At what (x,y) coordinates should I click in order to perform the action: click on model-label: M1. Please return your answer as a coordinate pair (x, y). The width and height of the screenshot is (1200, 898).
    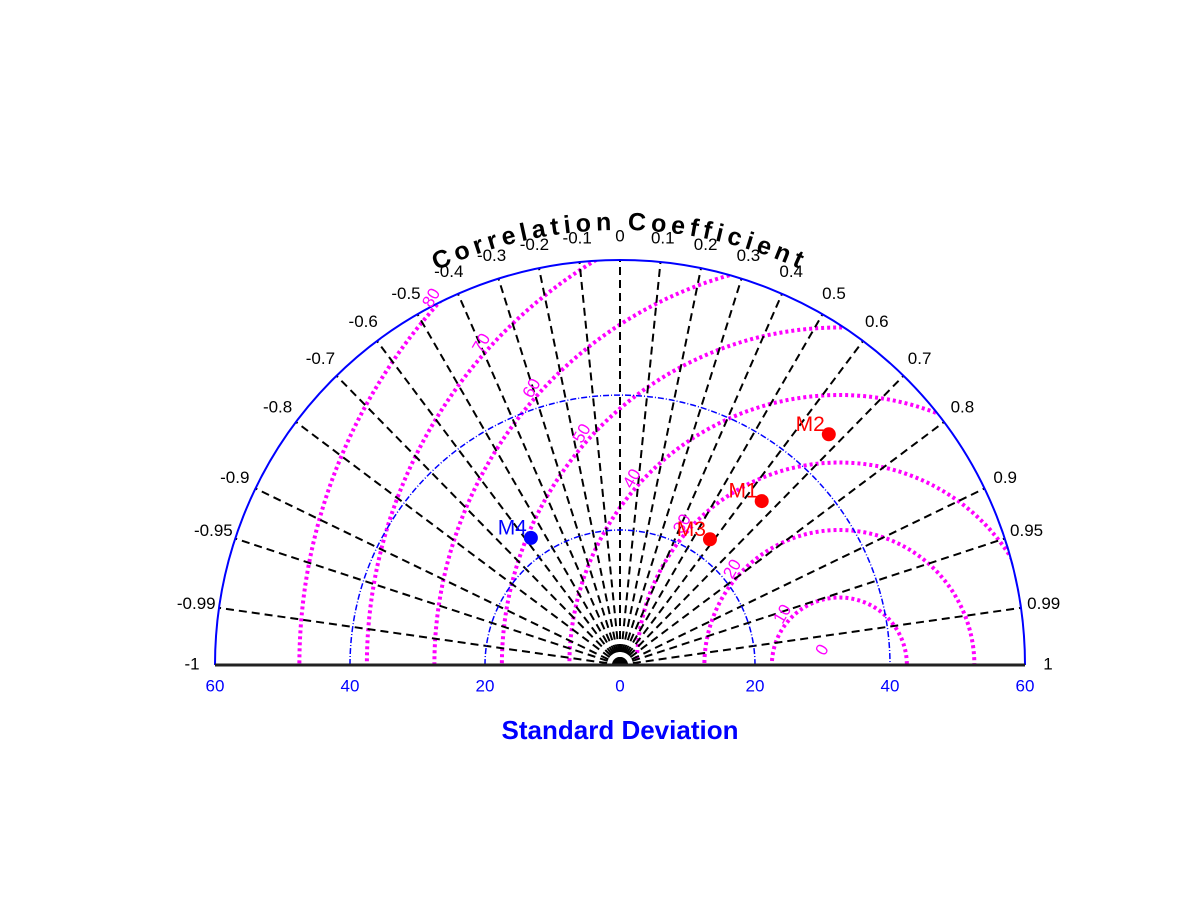
    Looking at the image, I should click on (743, 491).